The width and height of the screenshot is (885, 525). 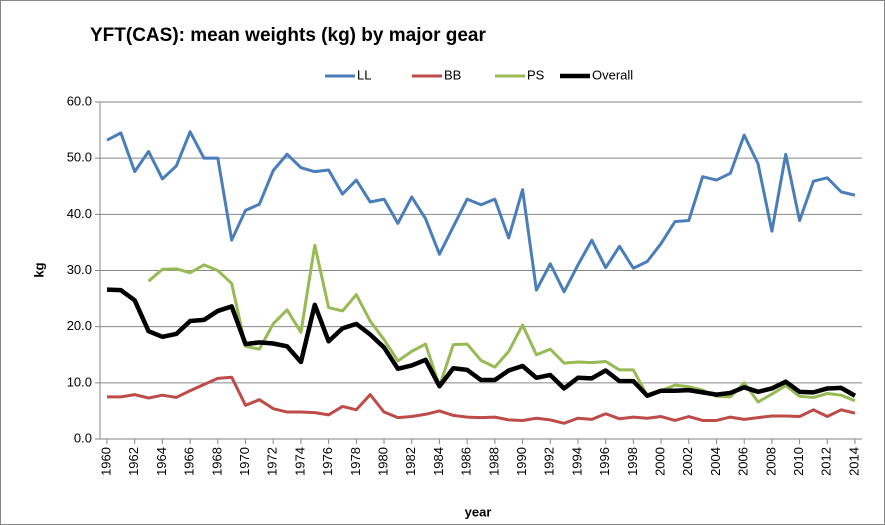 I want to click on x-tick-label: 1992, so click(x=549, y=461).